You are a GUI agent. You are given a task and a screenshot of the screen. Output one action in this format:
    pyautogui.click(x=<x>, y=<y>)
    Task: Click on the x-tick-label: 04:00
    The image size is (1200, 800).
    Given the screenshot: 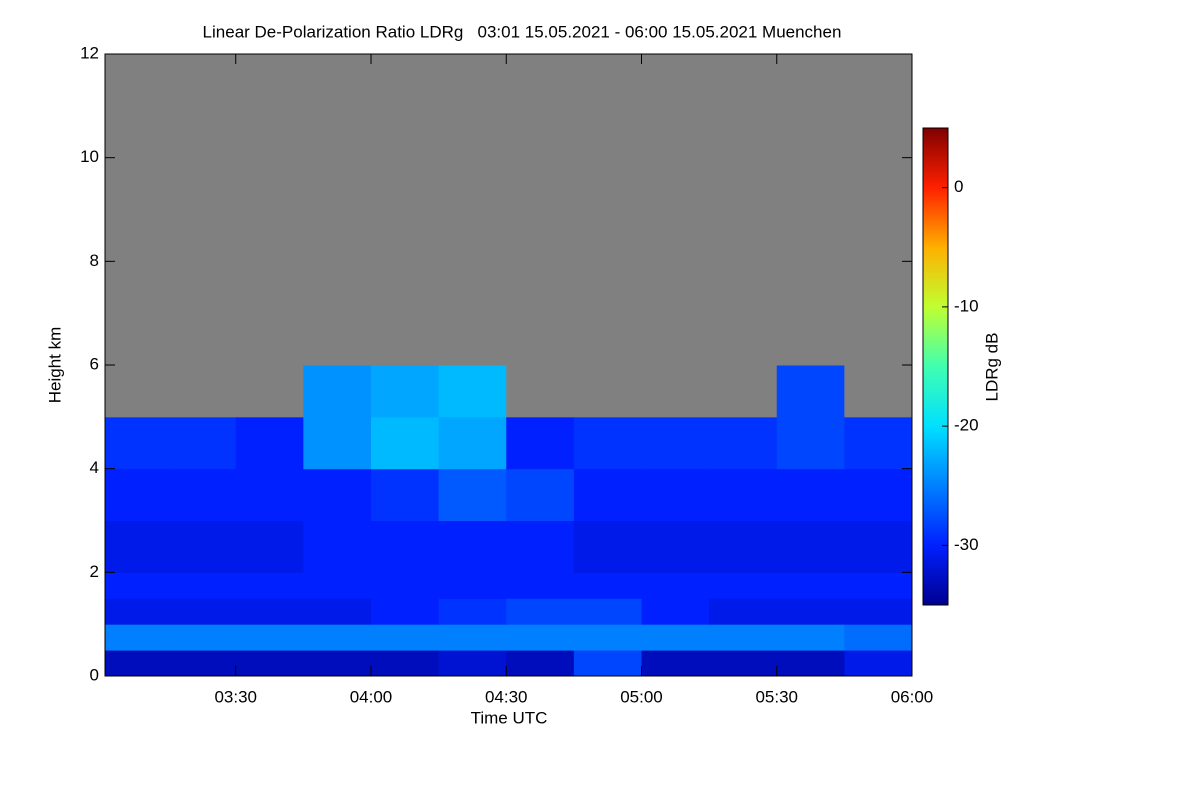 What is the action you would take?
    pyautogui.click(x=371, y=696)
    